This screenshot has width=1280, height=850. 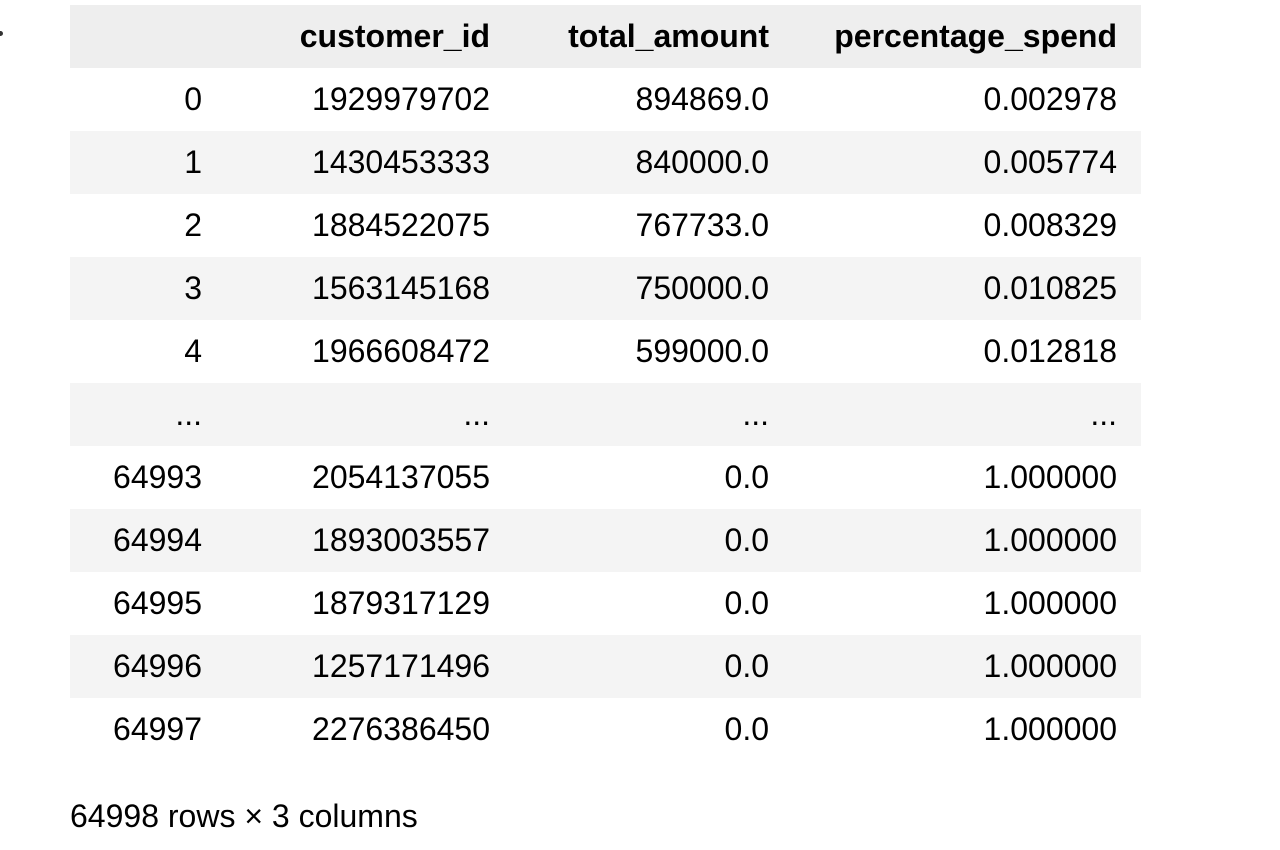 What do you see at coordinates (702, 351) in the screenshot?
I see `total-amount-cell: 599000.0` at bounding box center [702, 351].